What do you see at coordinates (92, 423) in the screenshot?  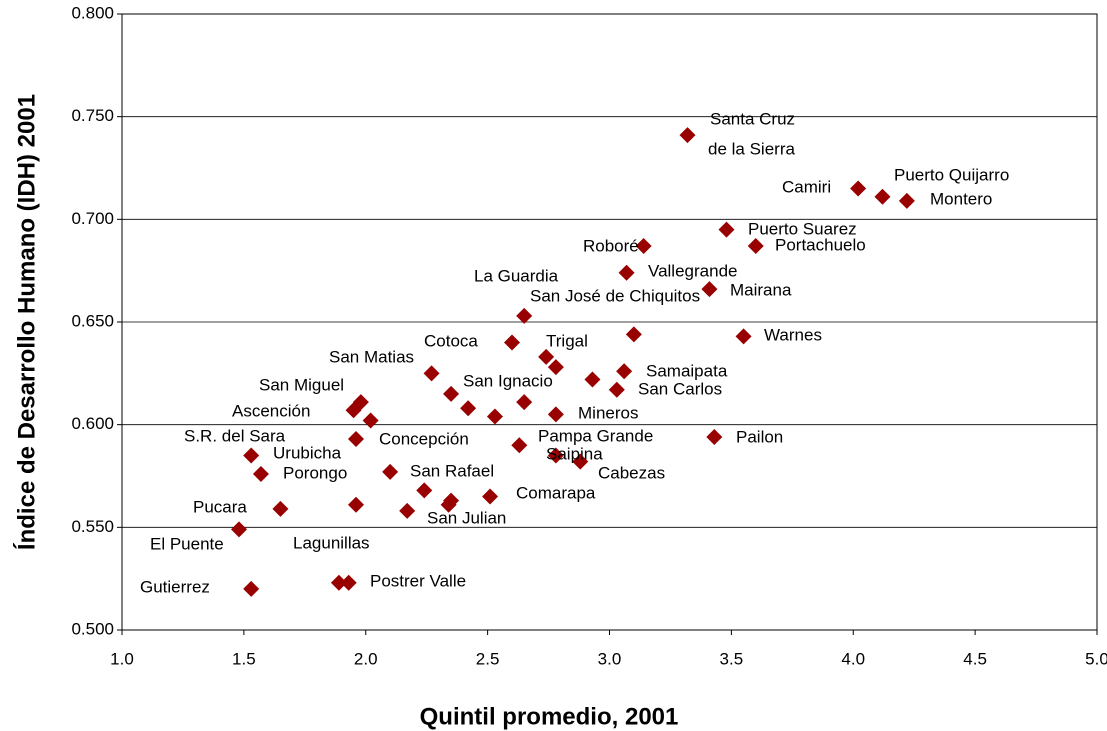 I see `y-tick-label: 0.600` at bounding box center [92, 423].